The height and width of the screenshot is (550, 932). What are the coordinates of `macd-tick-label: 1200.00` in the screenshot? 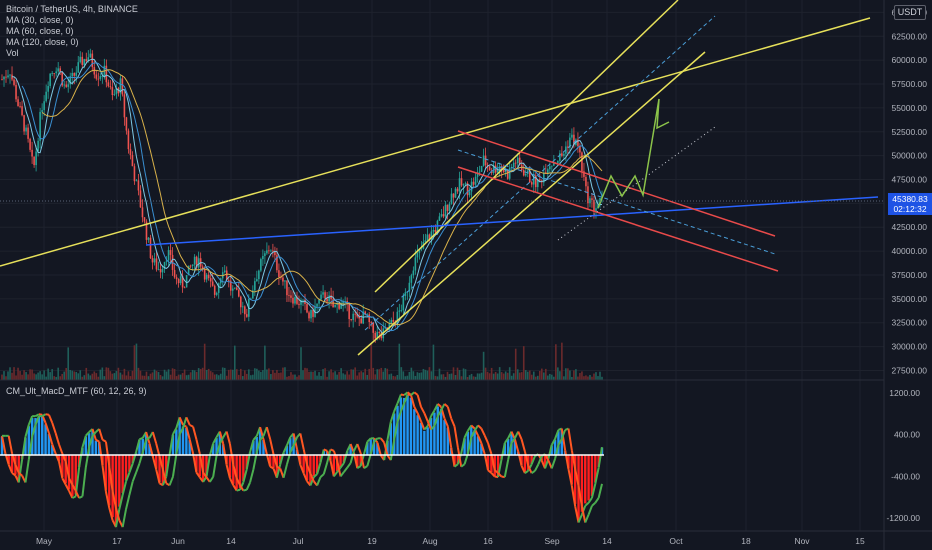 It's located at (904, 393).